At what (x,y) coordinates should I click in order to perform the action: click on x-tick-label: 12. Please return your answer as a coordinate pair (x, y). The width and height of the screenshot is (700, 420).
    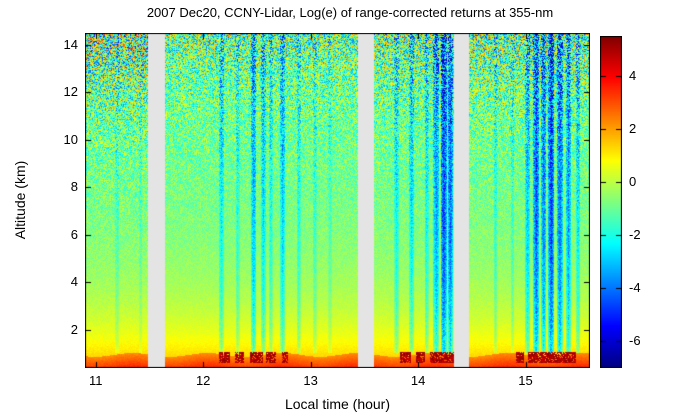
    Looking at the image, I should click on (203, 380).